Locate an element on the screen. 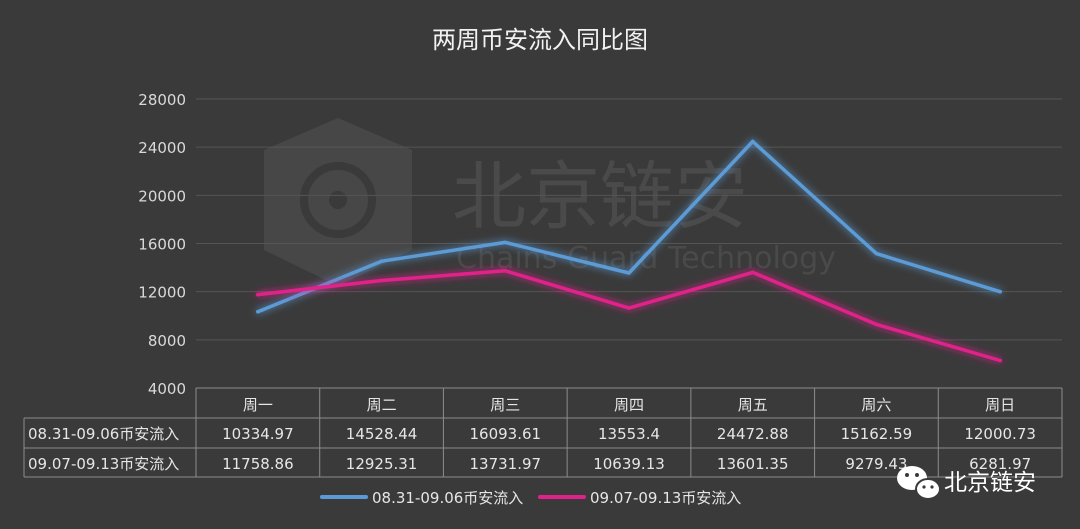  x-tick-label: 周四 is located at coordinates (629, 405).